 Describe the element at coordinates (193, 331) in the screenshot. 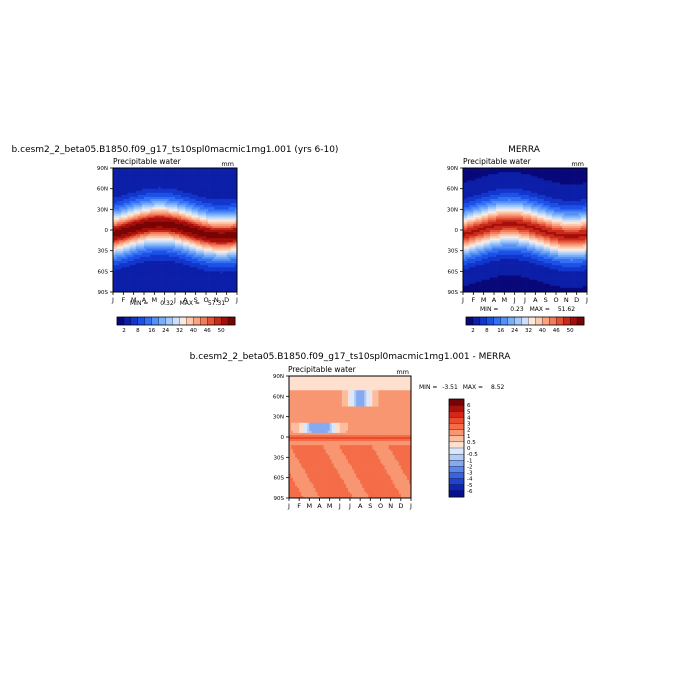

I see `colorbar-label: 40` at that location.